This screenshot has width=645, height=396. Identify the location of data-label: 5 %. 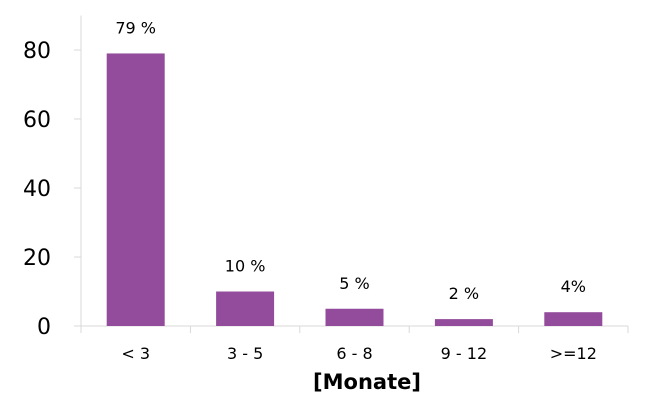
(354, 283).